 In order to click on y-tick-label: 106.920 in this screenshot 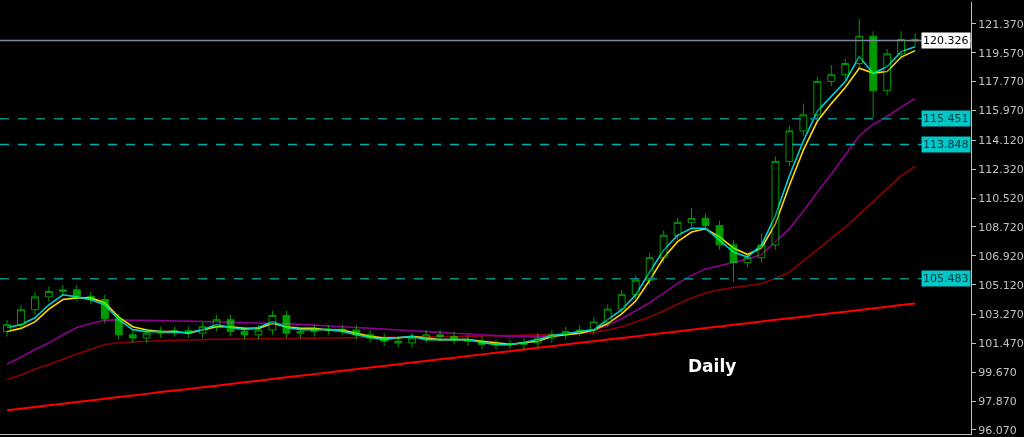, I will do `click(1001, 256)`.